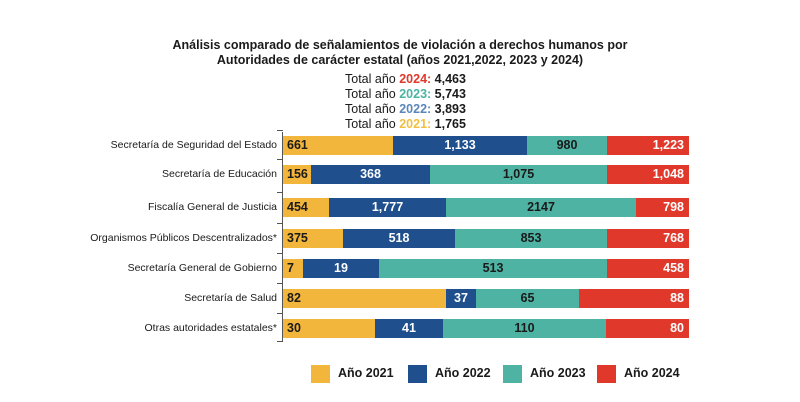 Image resolution: width=800 pixels, height=402 pixels. I want to click on bar-segment-año-2022: 518, so click(399, 238).